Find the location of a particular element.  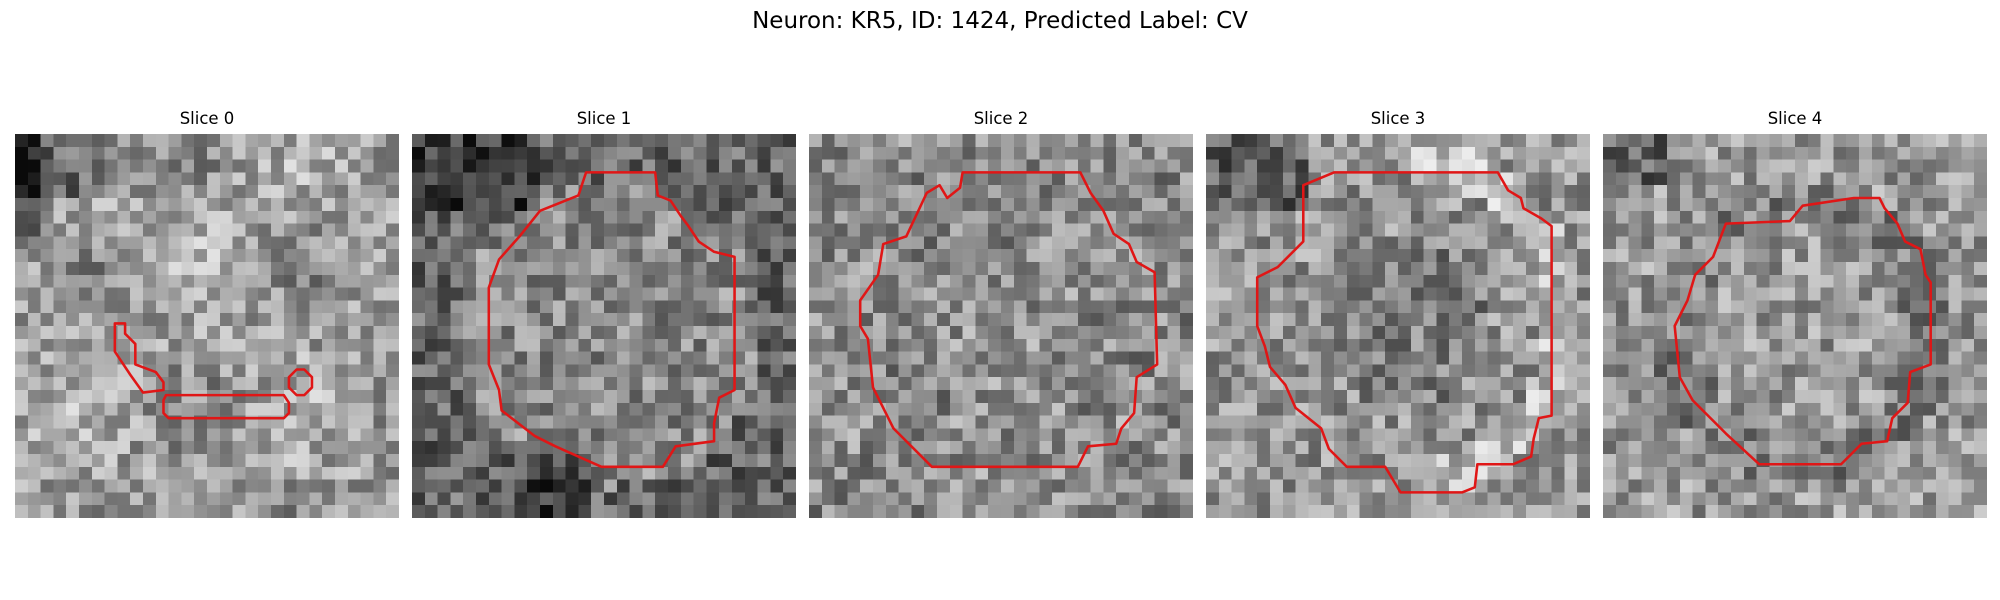

slice-panel-1: Slice 1 is located at coordinates (604, 313).